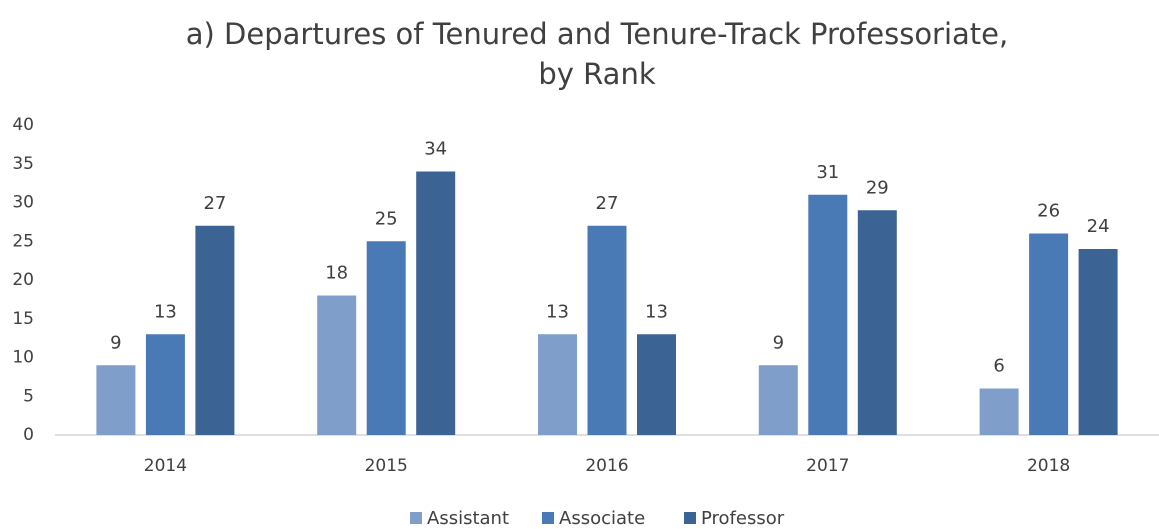  Describe the element at coordinates (23, 280) in the screenshot. I see `y-tick-label: 20` at that location.